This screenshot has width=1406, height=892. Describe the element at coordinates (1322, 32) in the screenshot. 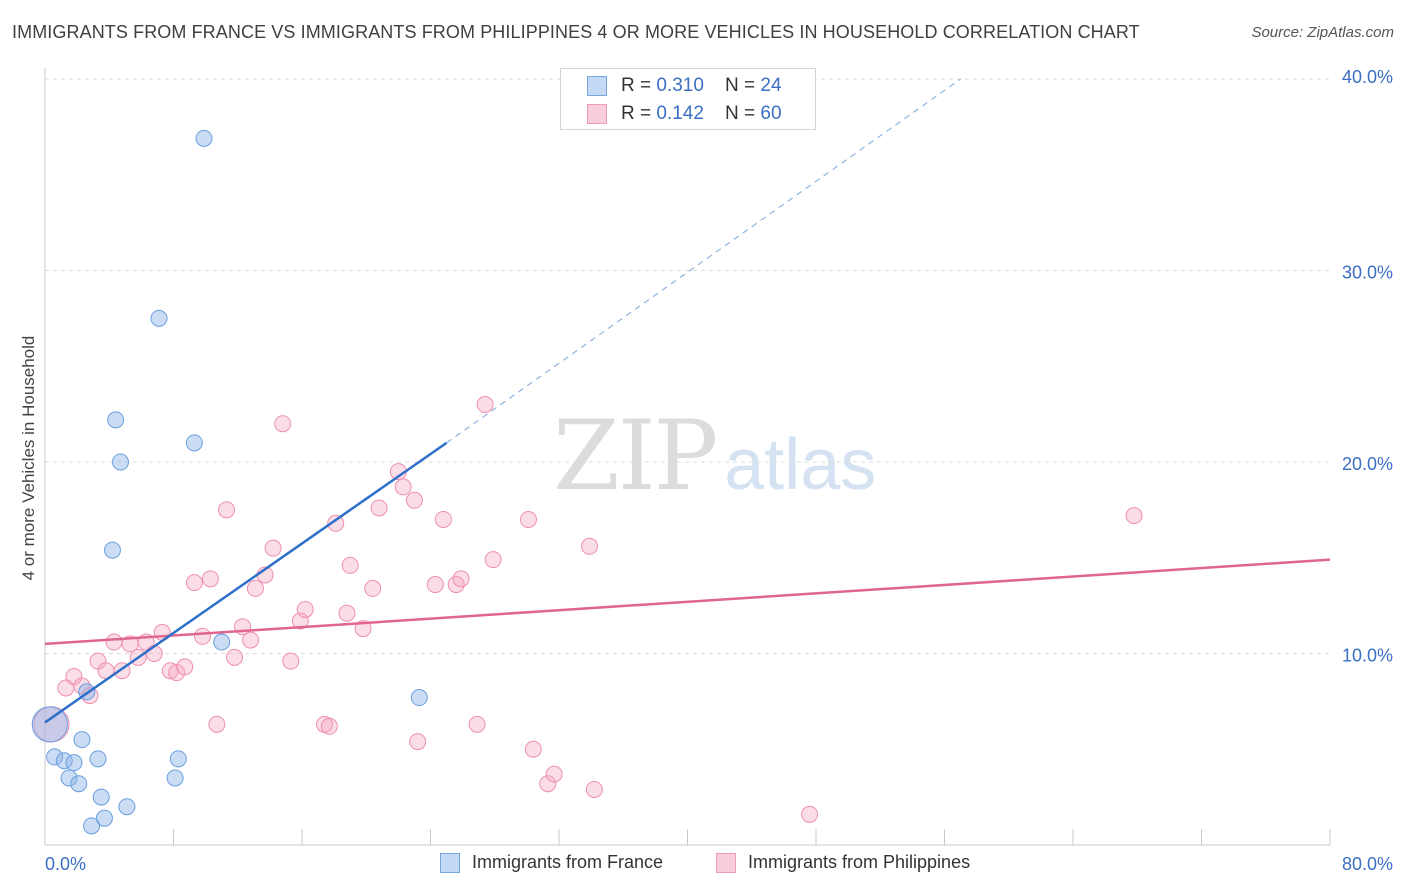

I see `source-label: Source: ZipAtlas.com` at that location.